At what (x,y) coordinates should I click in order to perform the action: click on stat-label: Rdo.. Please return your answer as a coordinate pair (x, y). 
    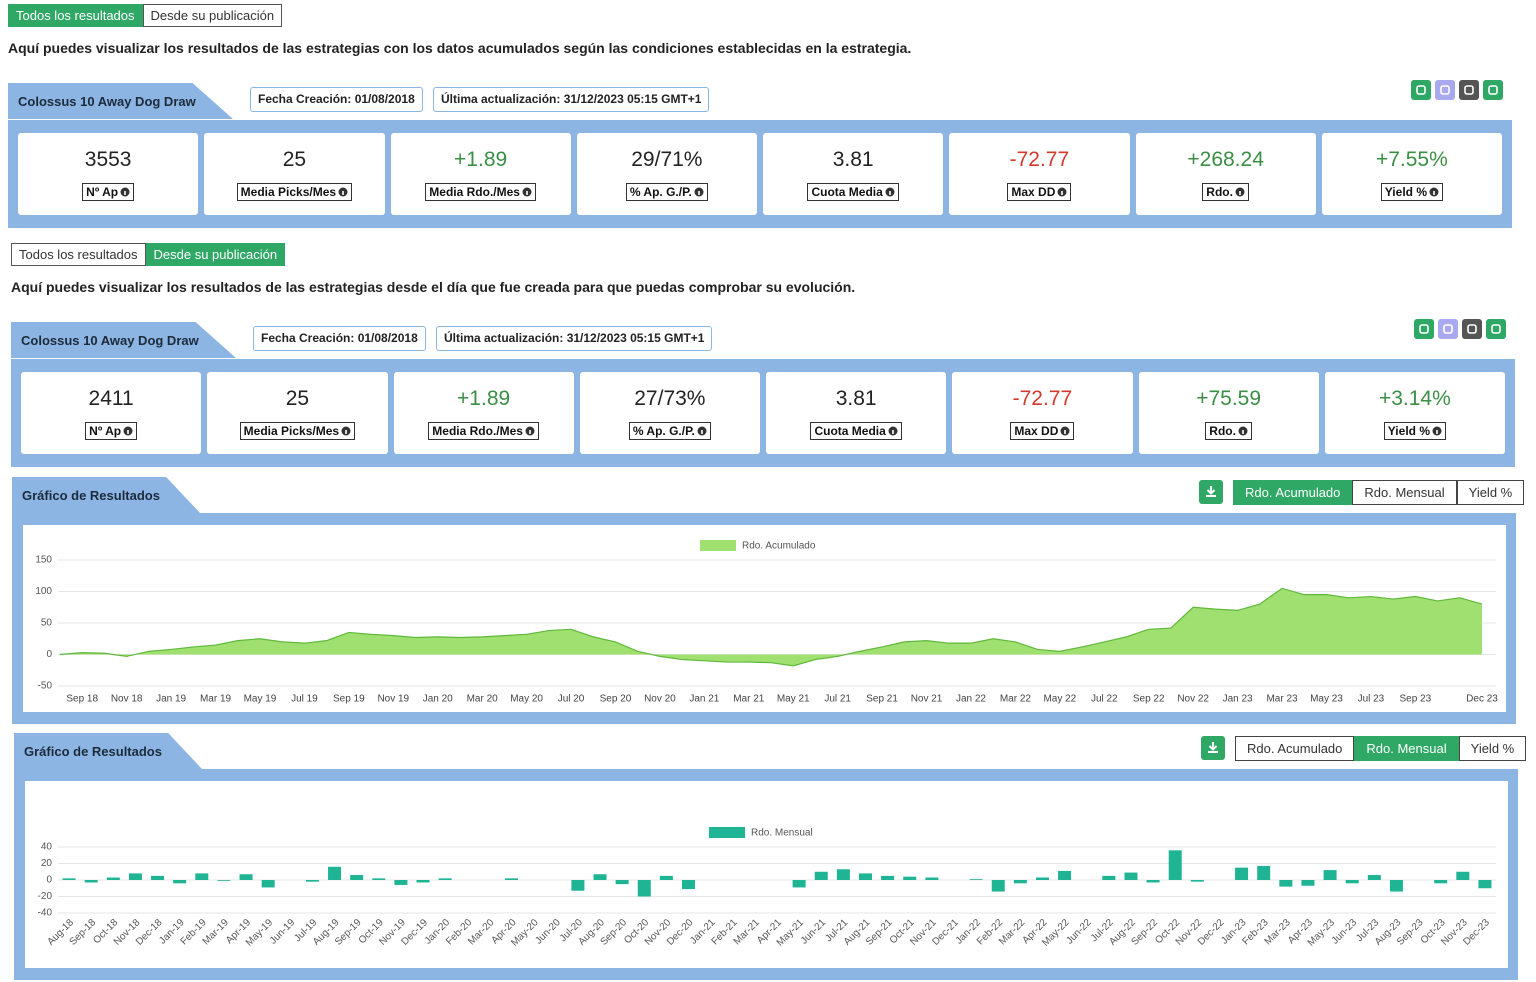
    Looking at the image, I should click on (1225, 192).